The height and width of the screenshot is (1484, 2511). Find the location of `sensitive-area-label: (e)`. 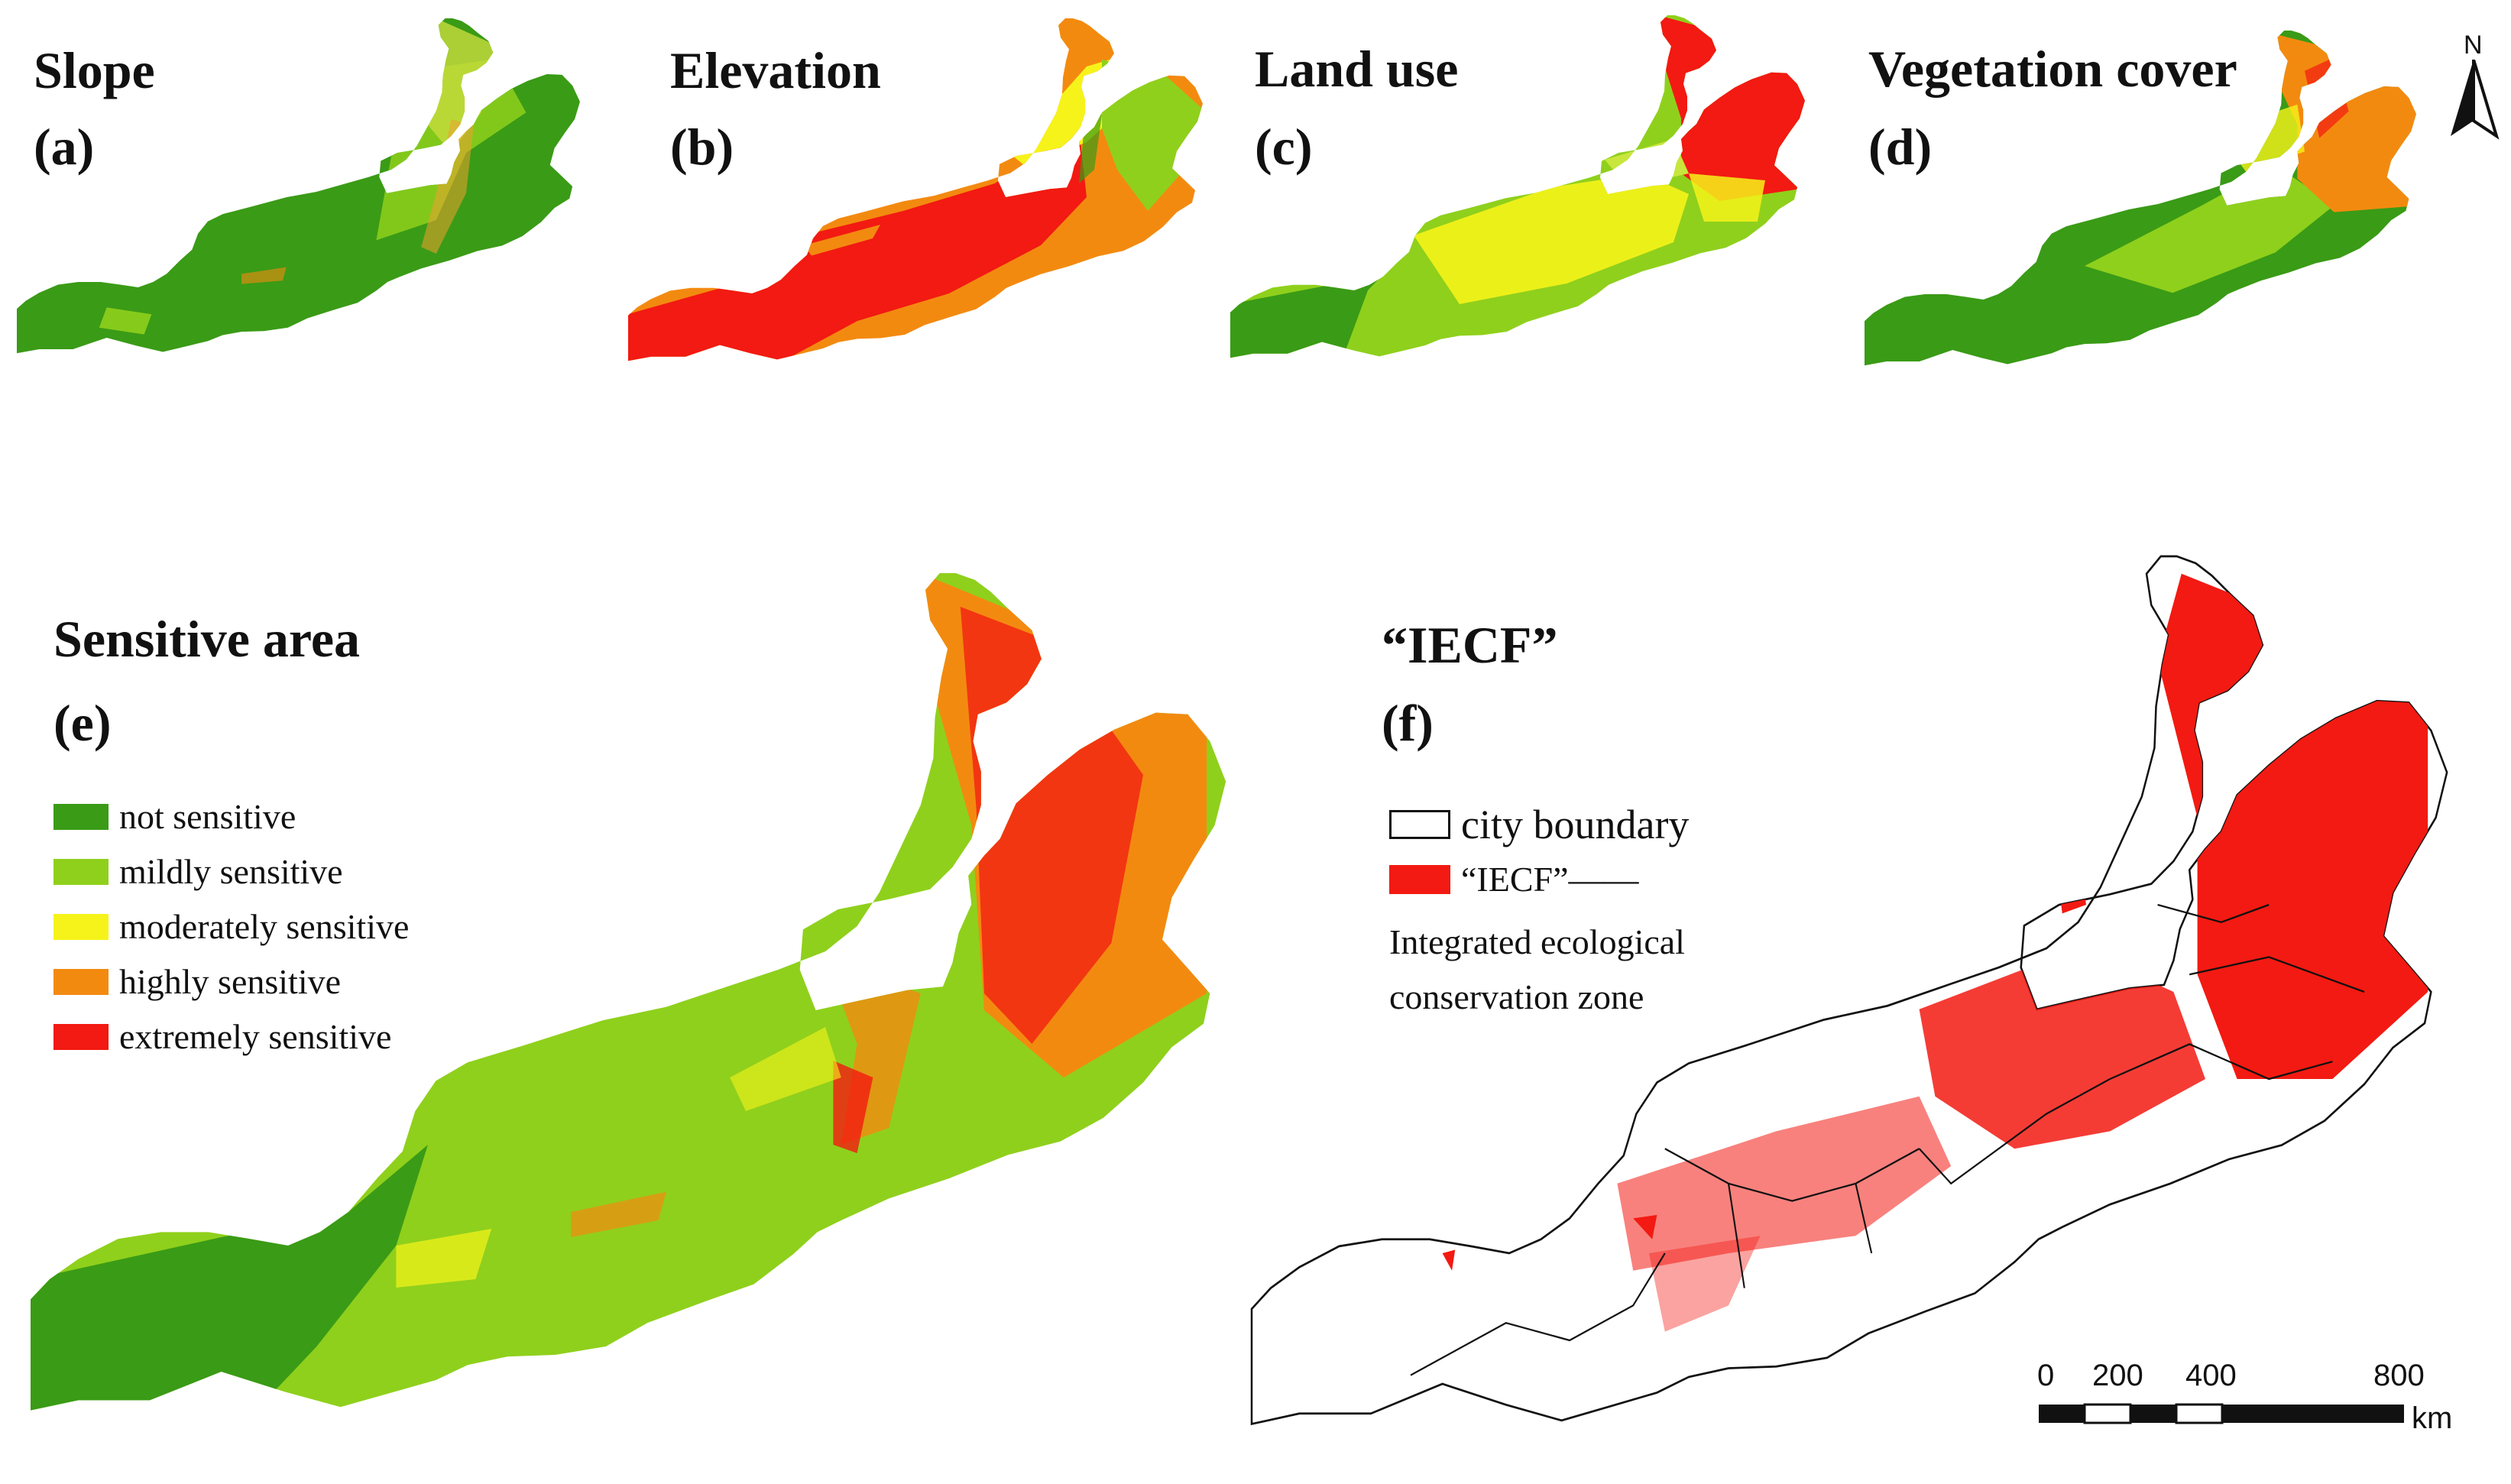

sensitive-area-label: (e) is located at coordinates (82, 723).